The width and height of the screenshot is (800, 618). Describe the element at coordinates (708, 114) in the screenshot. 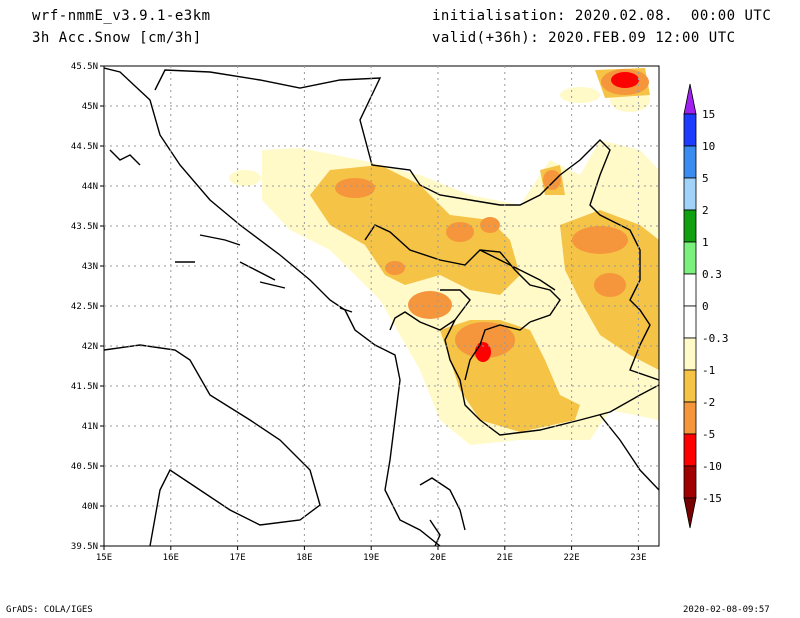

I see `colorbar-level-label: 15` at that location.